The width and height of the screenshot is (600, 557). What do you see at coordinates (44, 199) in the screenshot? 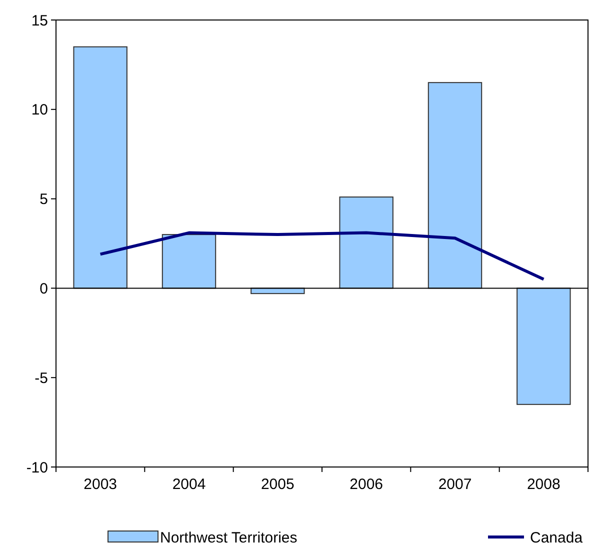
I see `y-tick-label: 5` at bounding box center [44, 199].